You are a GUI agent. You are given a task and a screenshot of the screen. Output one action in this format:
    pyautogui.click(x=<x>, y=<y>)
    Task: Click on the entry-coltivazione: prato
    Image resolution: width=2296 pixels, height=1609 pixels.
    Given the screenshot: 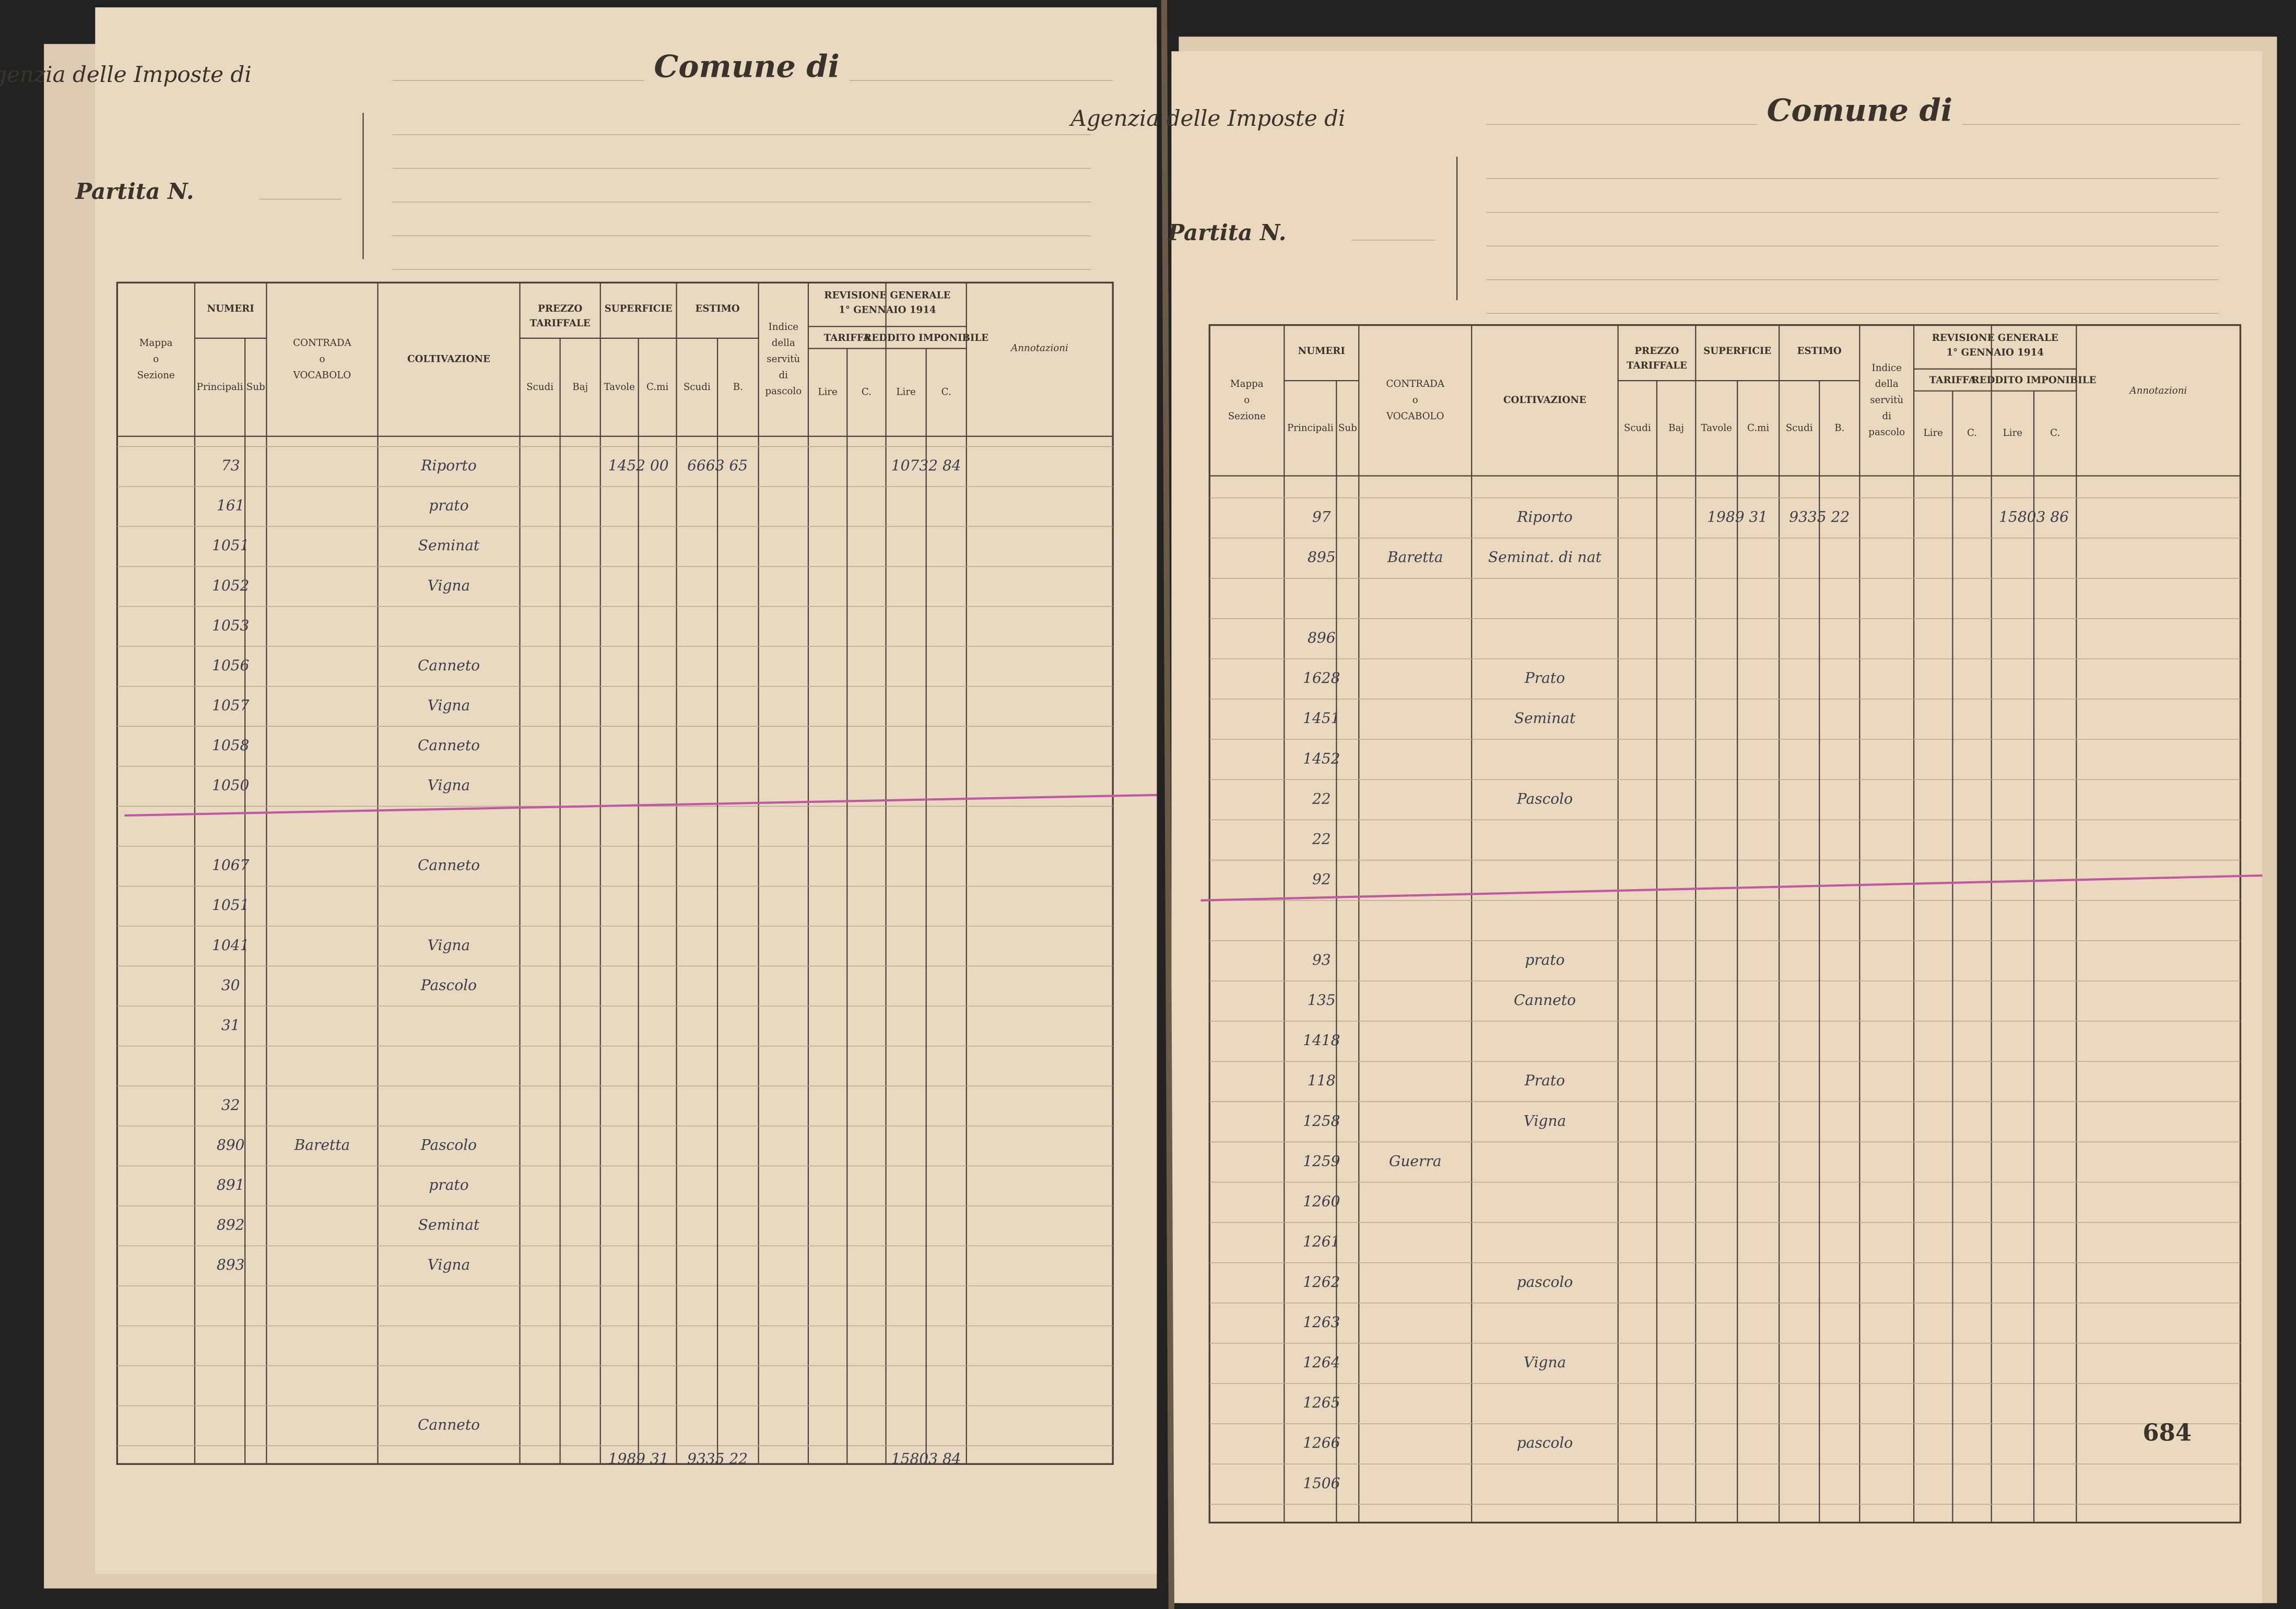 What is the action you would take?
    pyautogui.click(x=1544, y=959)
    